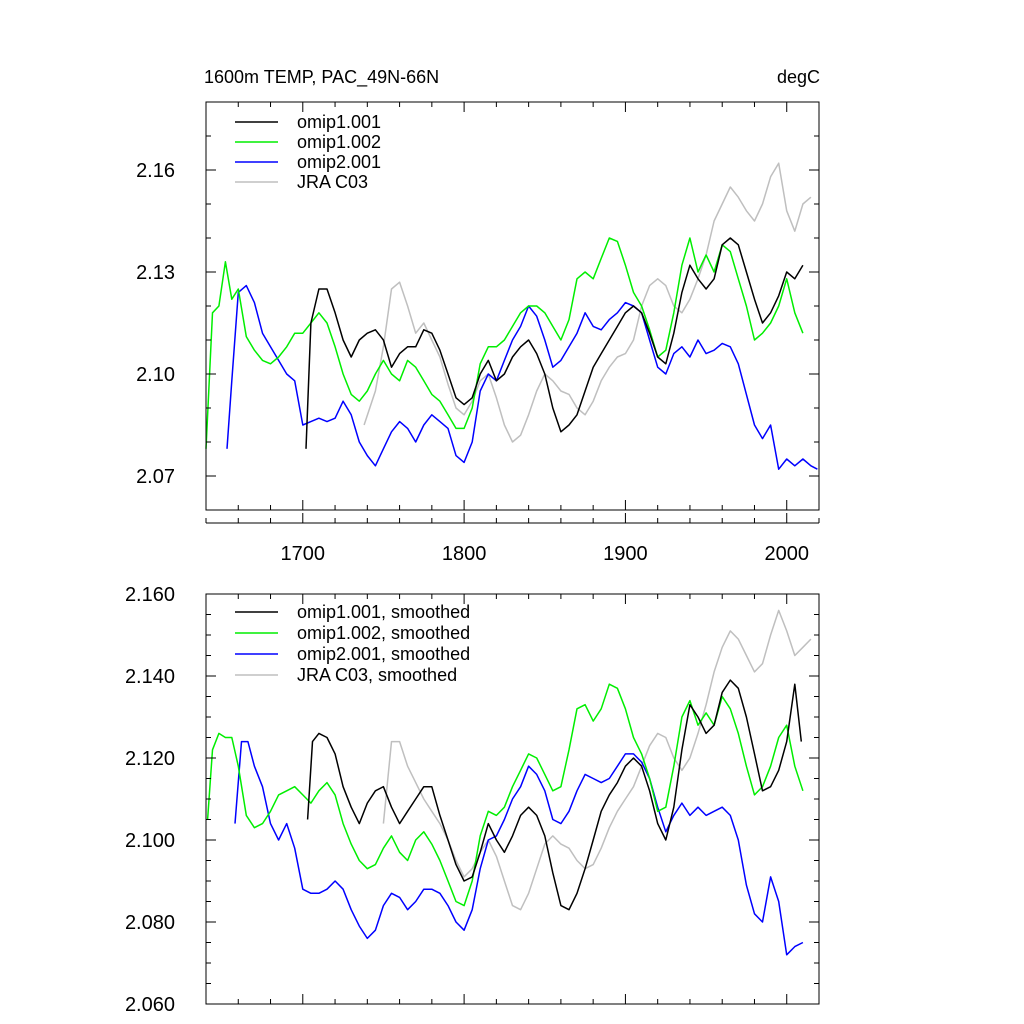 The image size is (1024, 1024). What do you see at coordinates (464, 554) in the screenshot?
I see `x-tick-label: 1800` at bounding box center [464, 554].